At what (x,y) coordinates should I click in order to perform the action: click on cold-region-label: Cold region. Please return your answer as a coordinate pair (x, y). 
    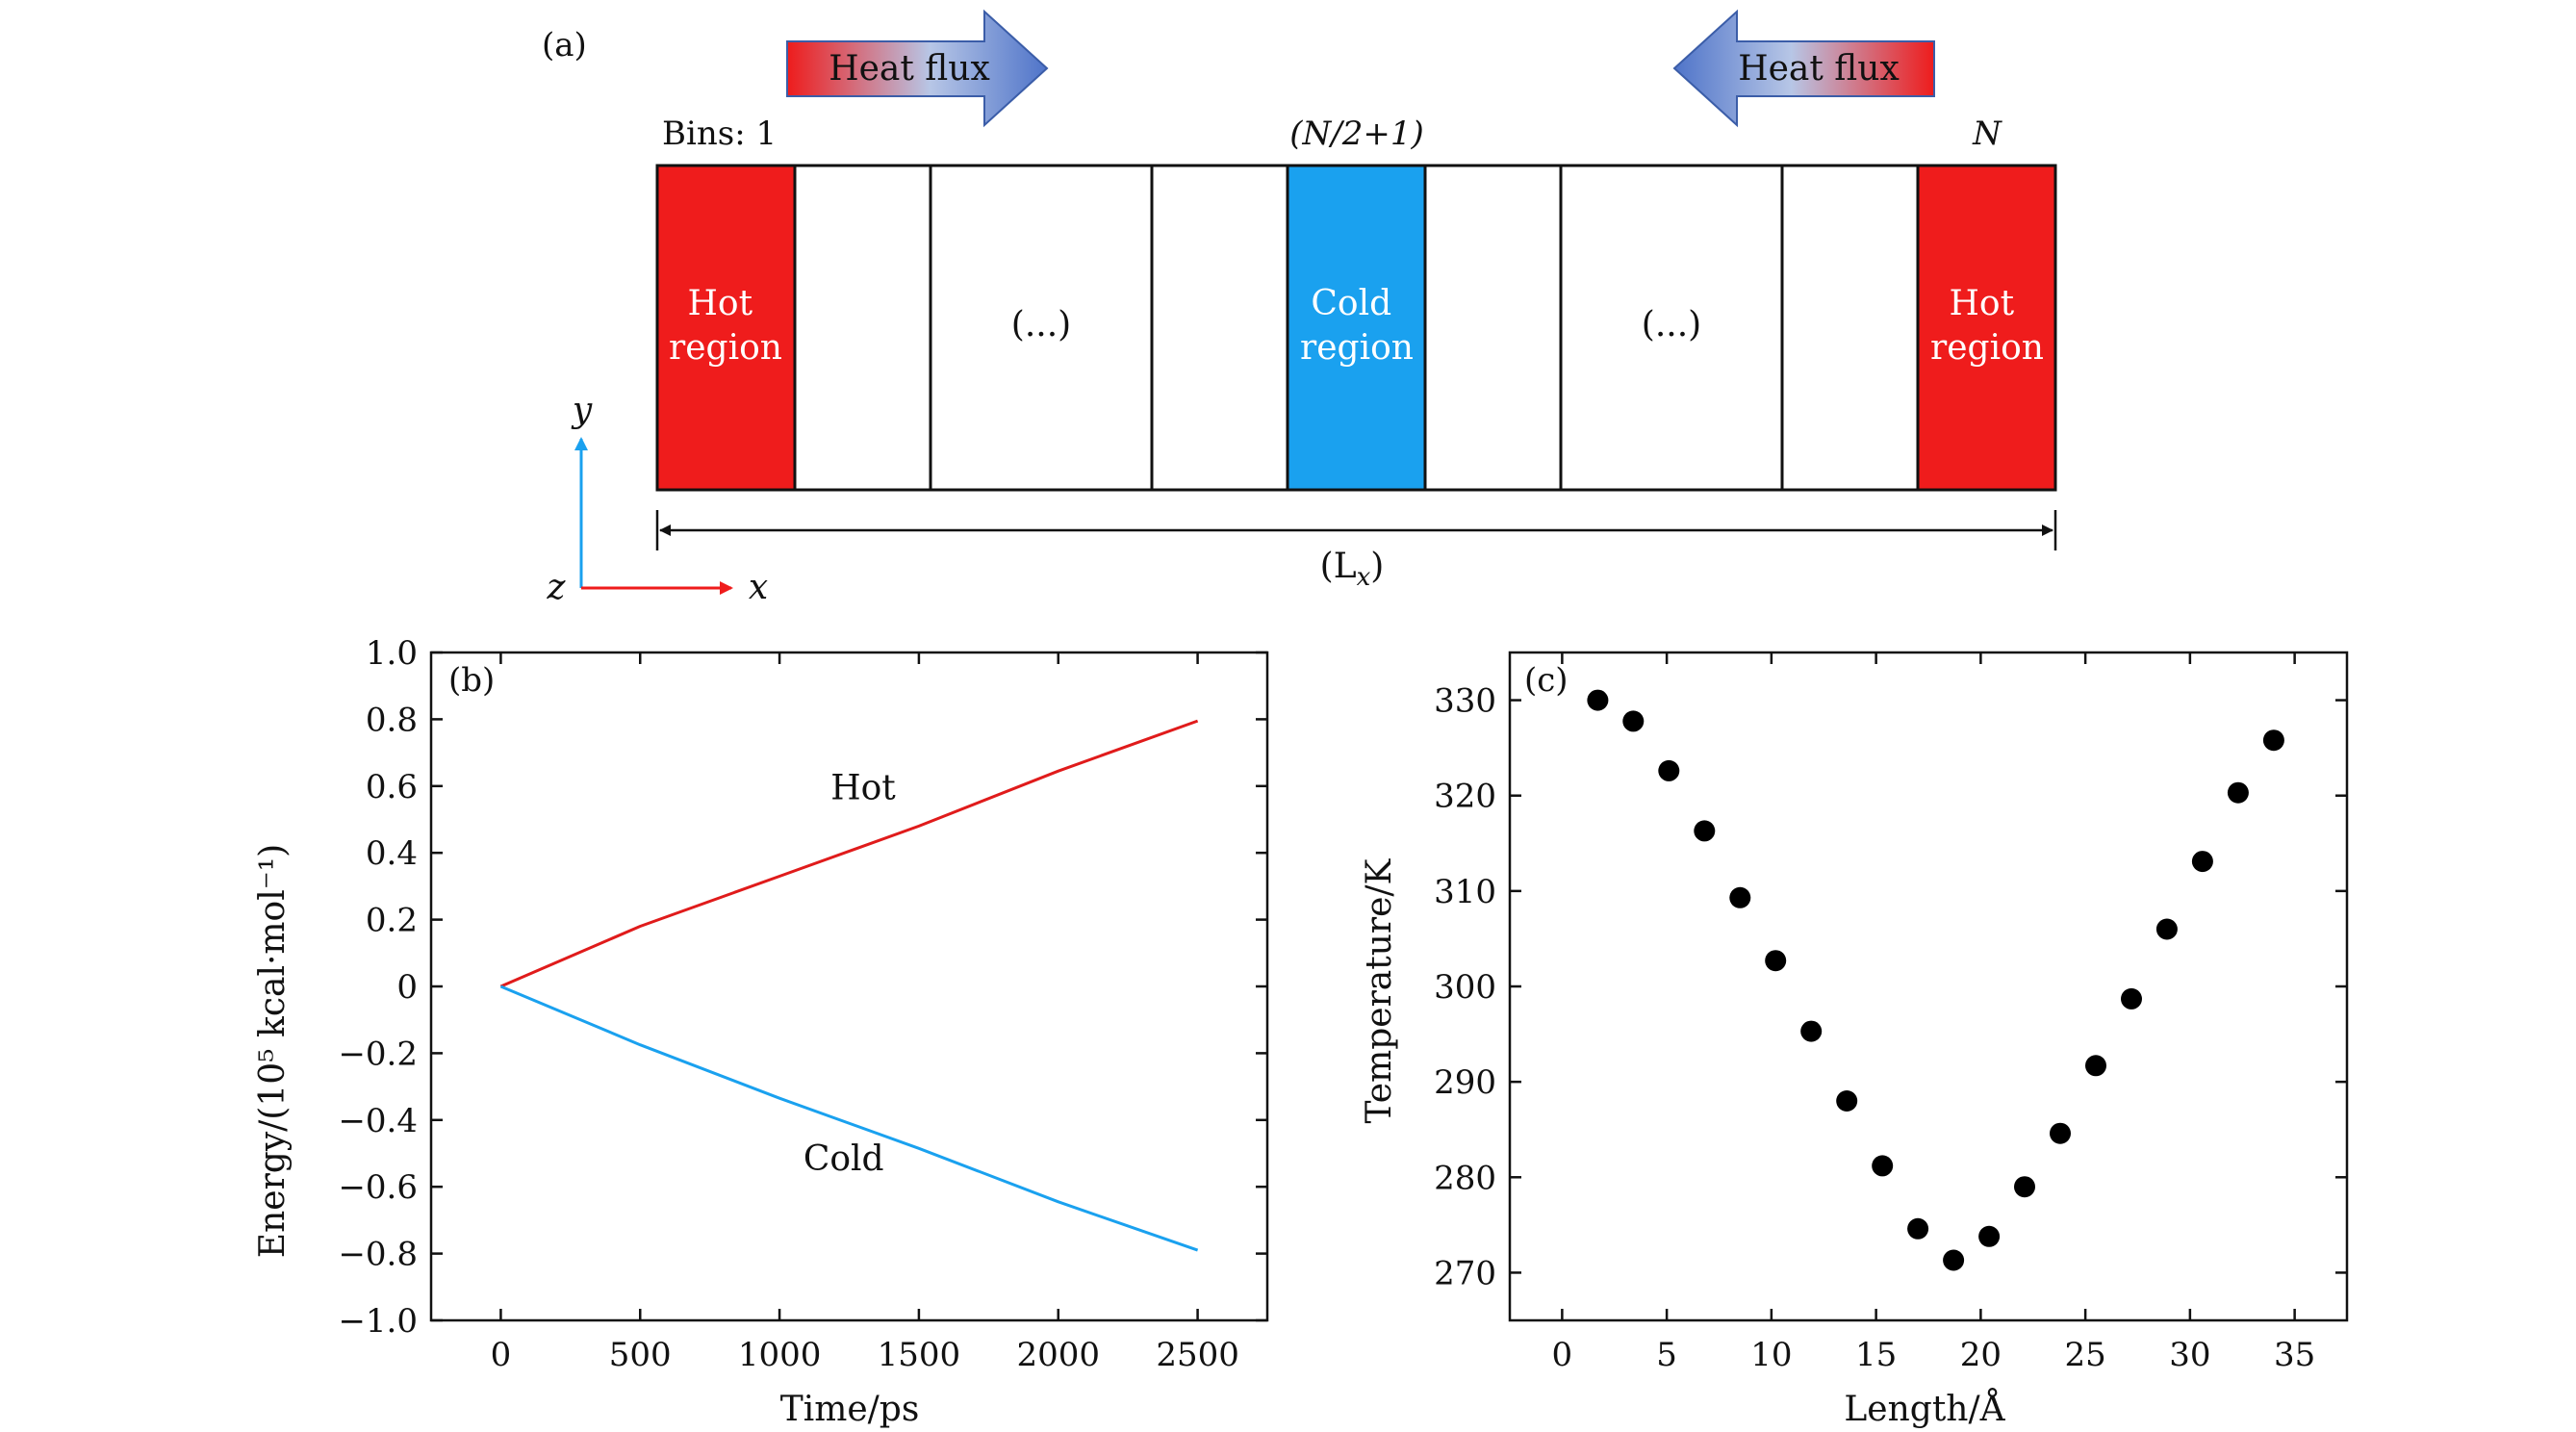
    Looking at the image, I should click on (1357, 326).